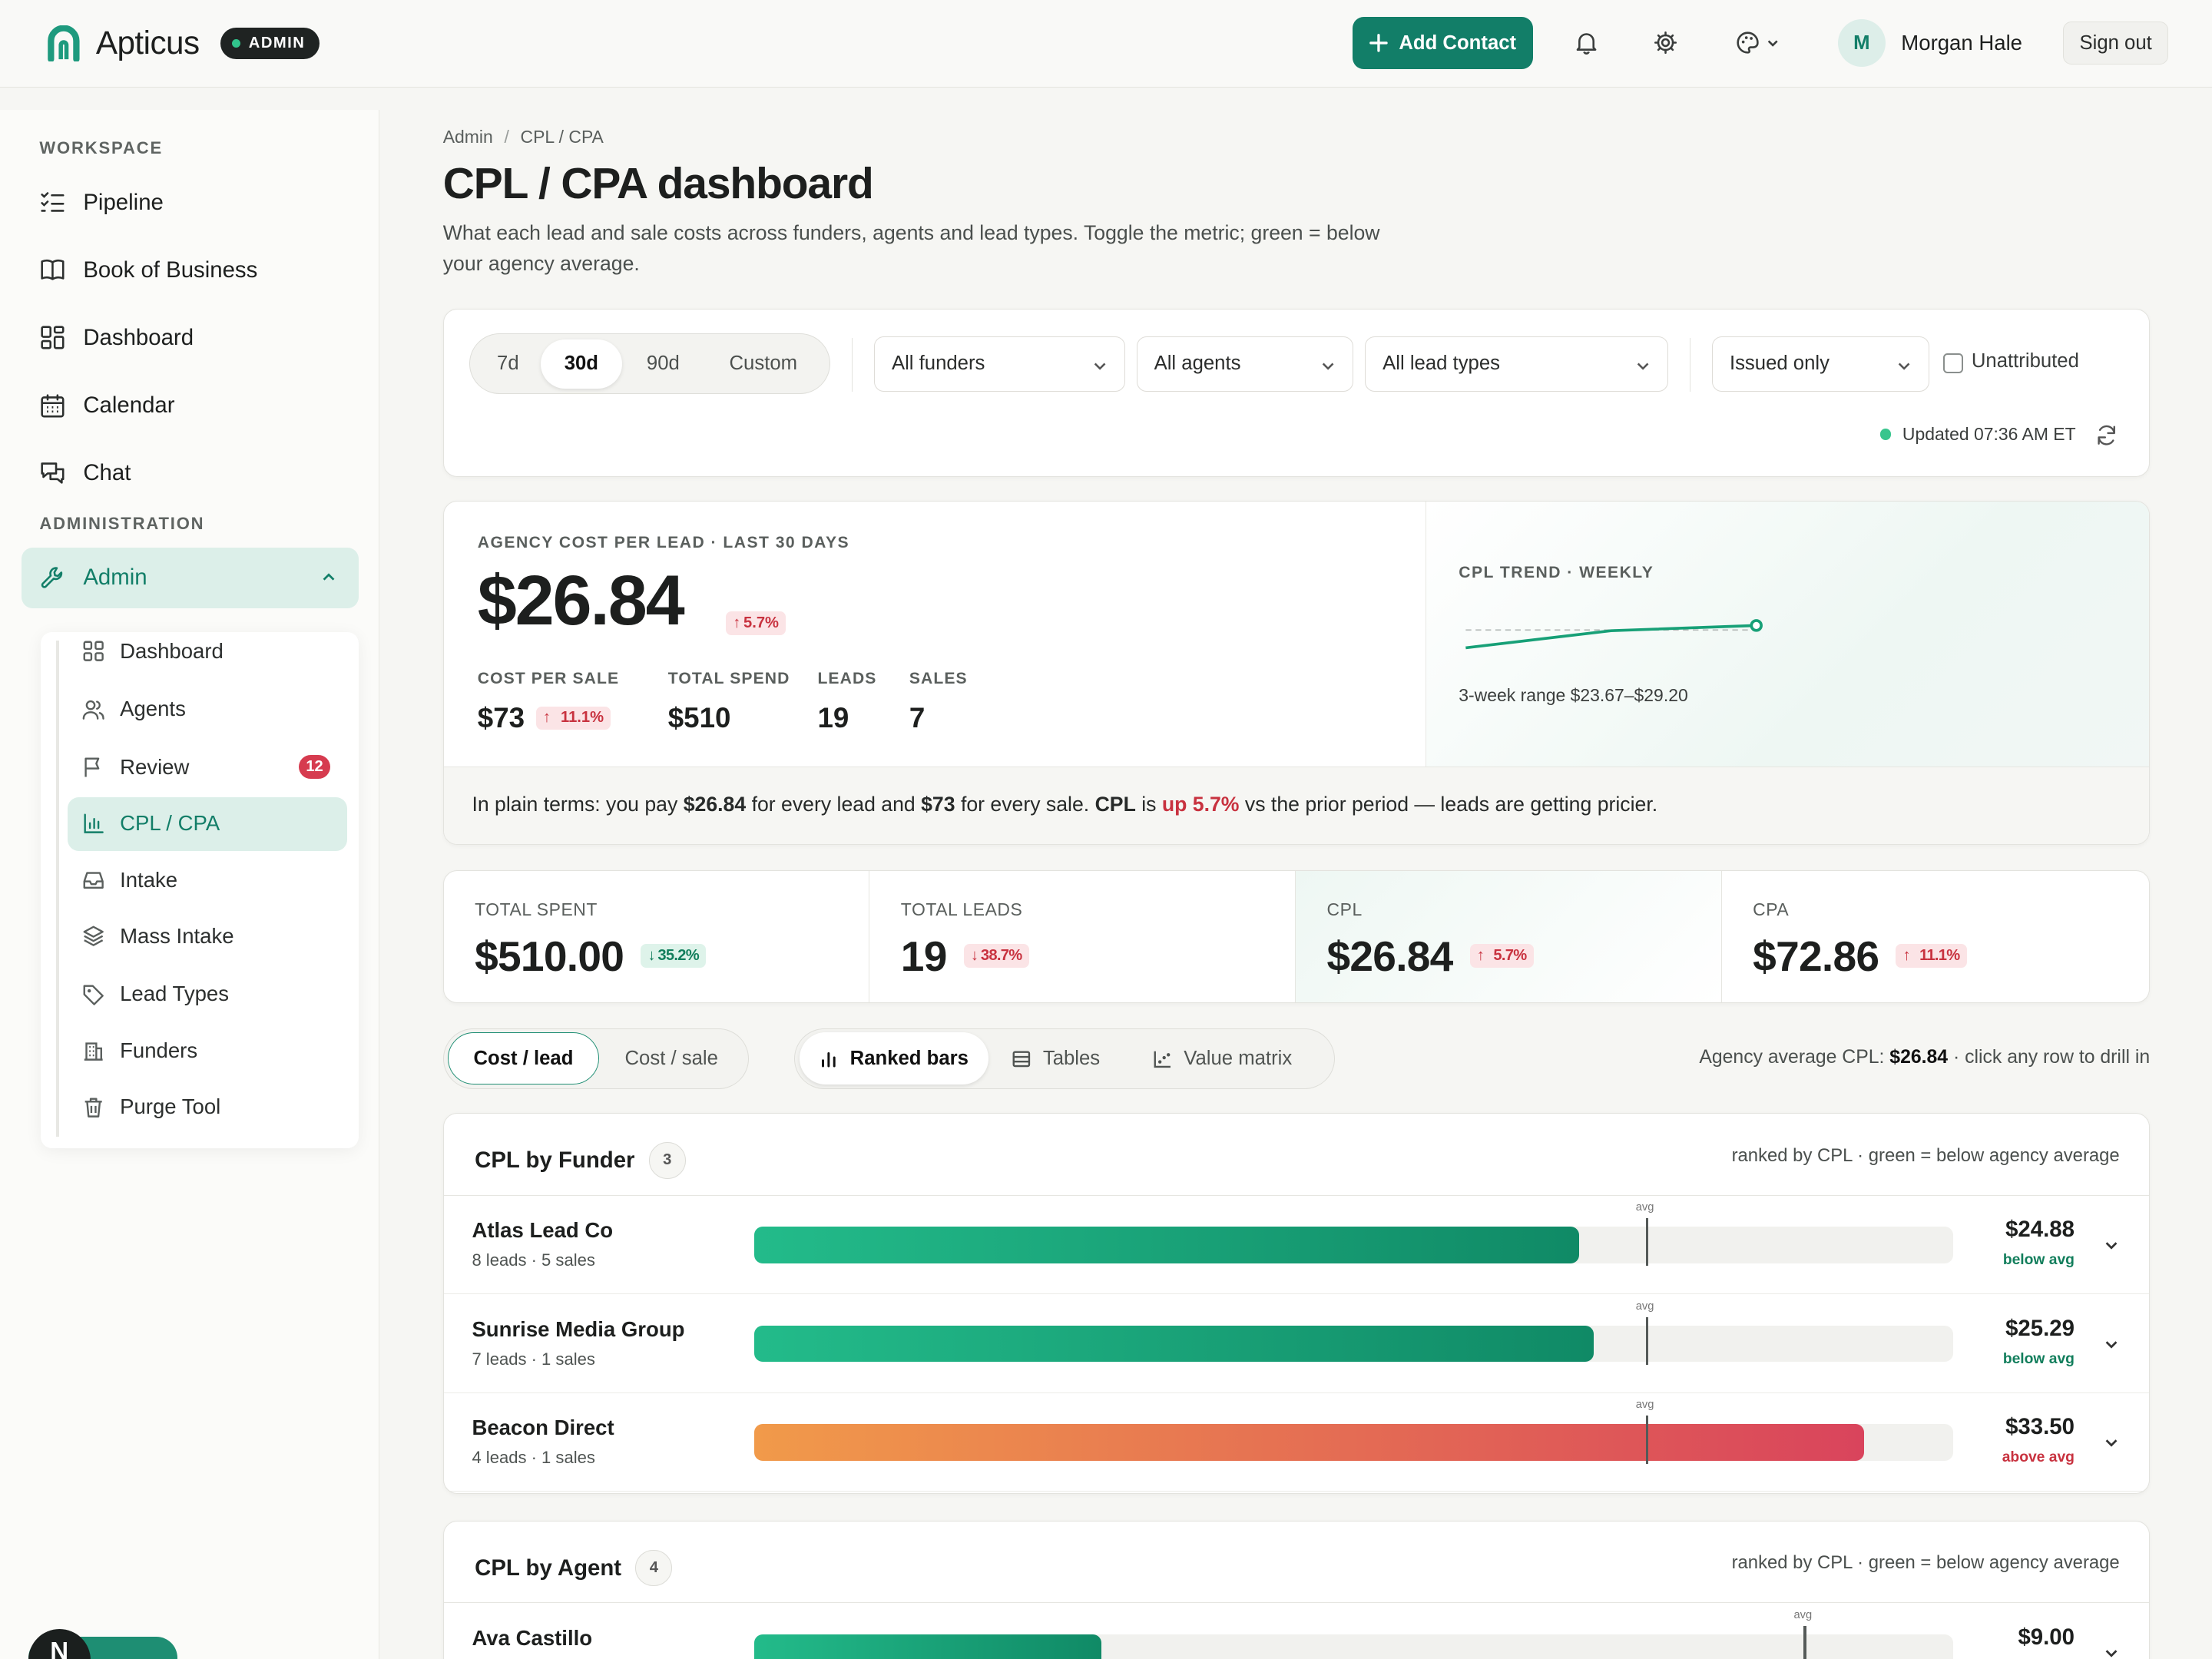 This screenshot has width=2212, height=1659. I want to click on range-30d: 30d, so click(582, 364).